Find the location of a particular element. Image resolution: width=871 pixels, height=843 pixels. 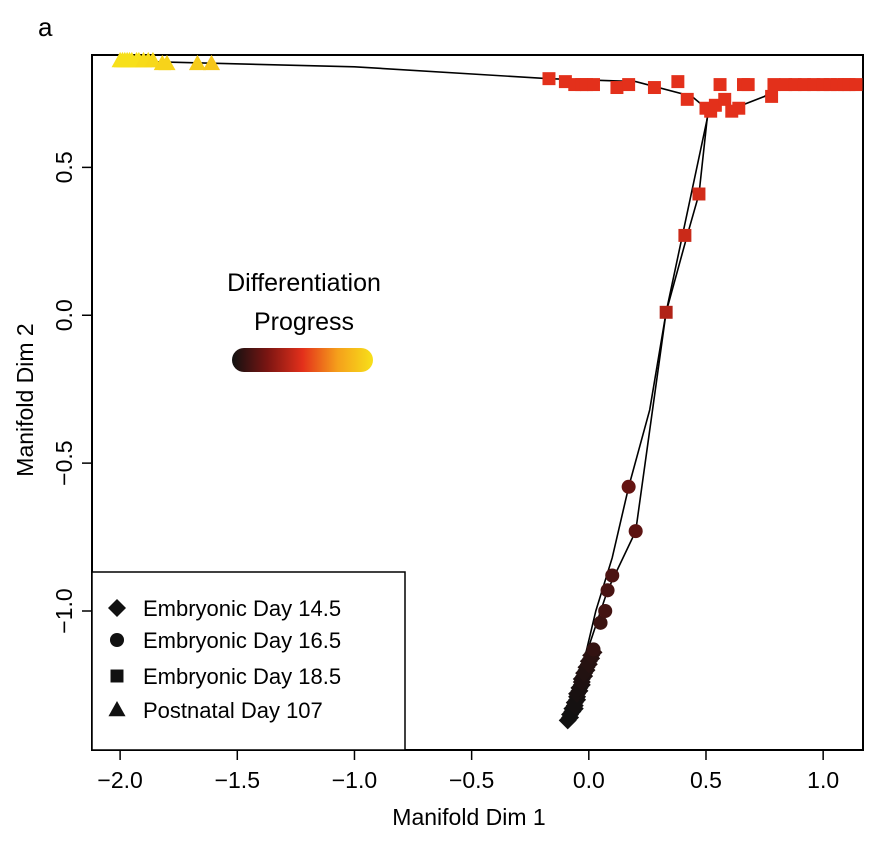

y-axis: −1.0 −0.5 0.0 0.5 is located at coordinates (72, 392).